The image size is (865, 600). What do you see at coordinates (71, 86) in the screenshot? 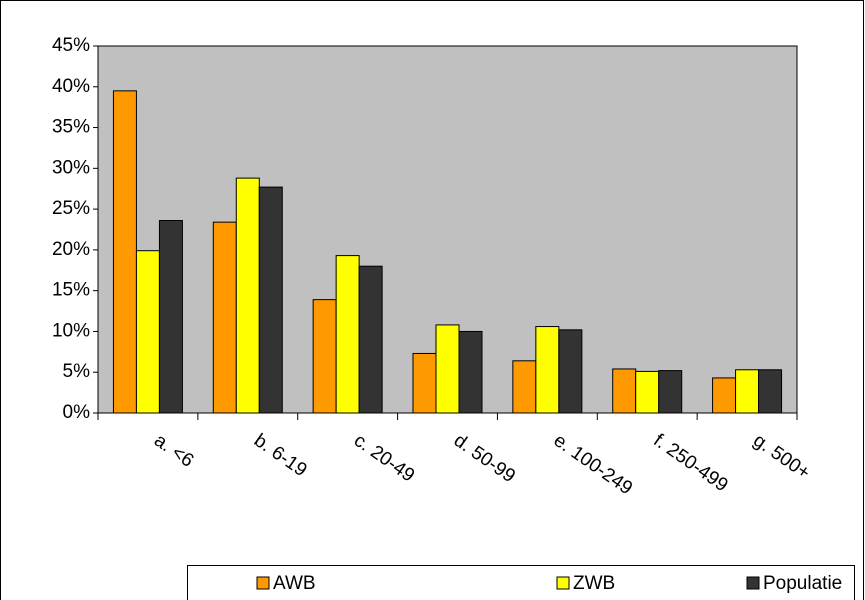
I see `y-tick-label: 40%` at bounding box center [71, 86].